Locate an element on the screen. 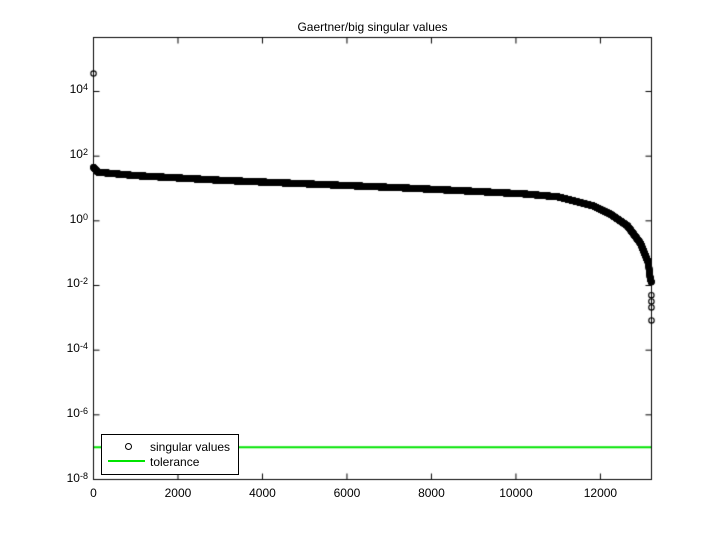 This screenshot has height=540, width=720. legend: singular values tolerance is located at coordinates (170, 454).